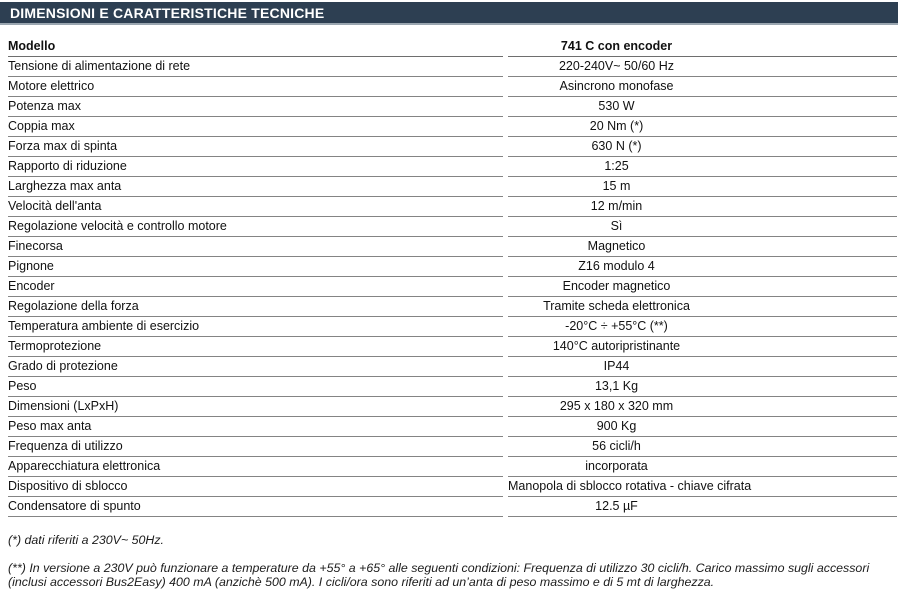 Image resolution: width=900 pixels, height=610 pixels. Describe the element at coordinates (702, 167) in the screenshot. I see `spec-value: 1:25` at that location.